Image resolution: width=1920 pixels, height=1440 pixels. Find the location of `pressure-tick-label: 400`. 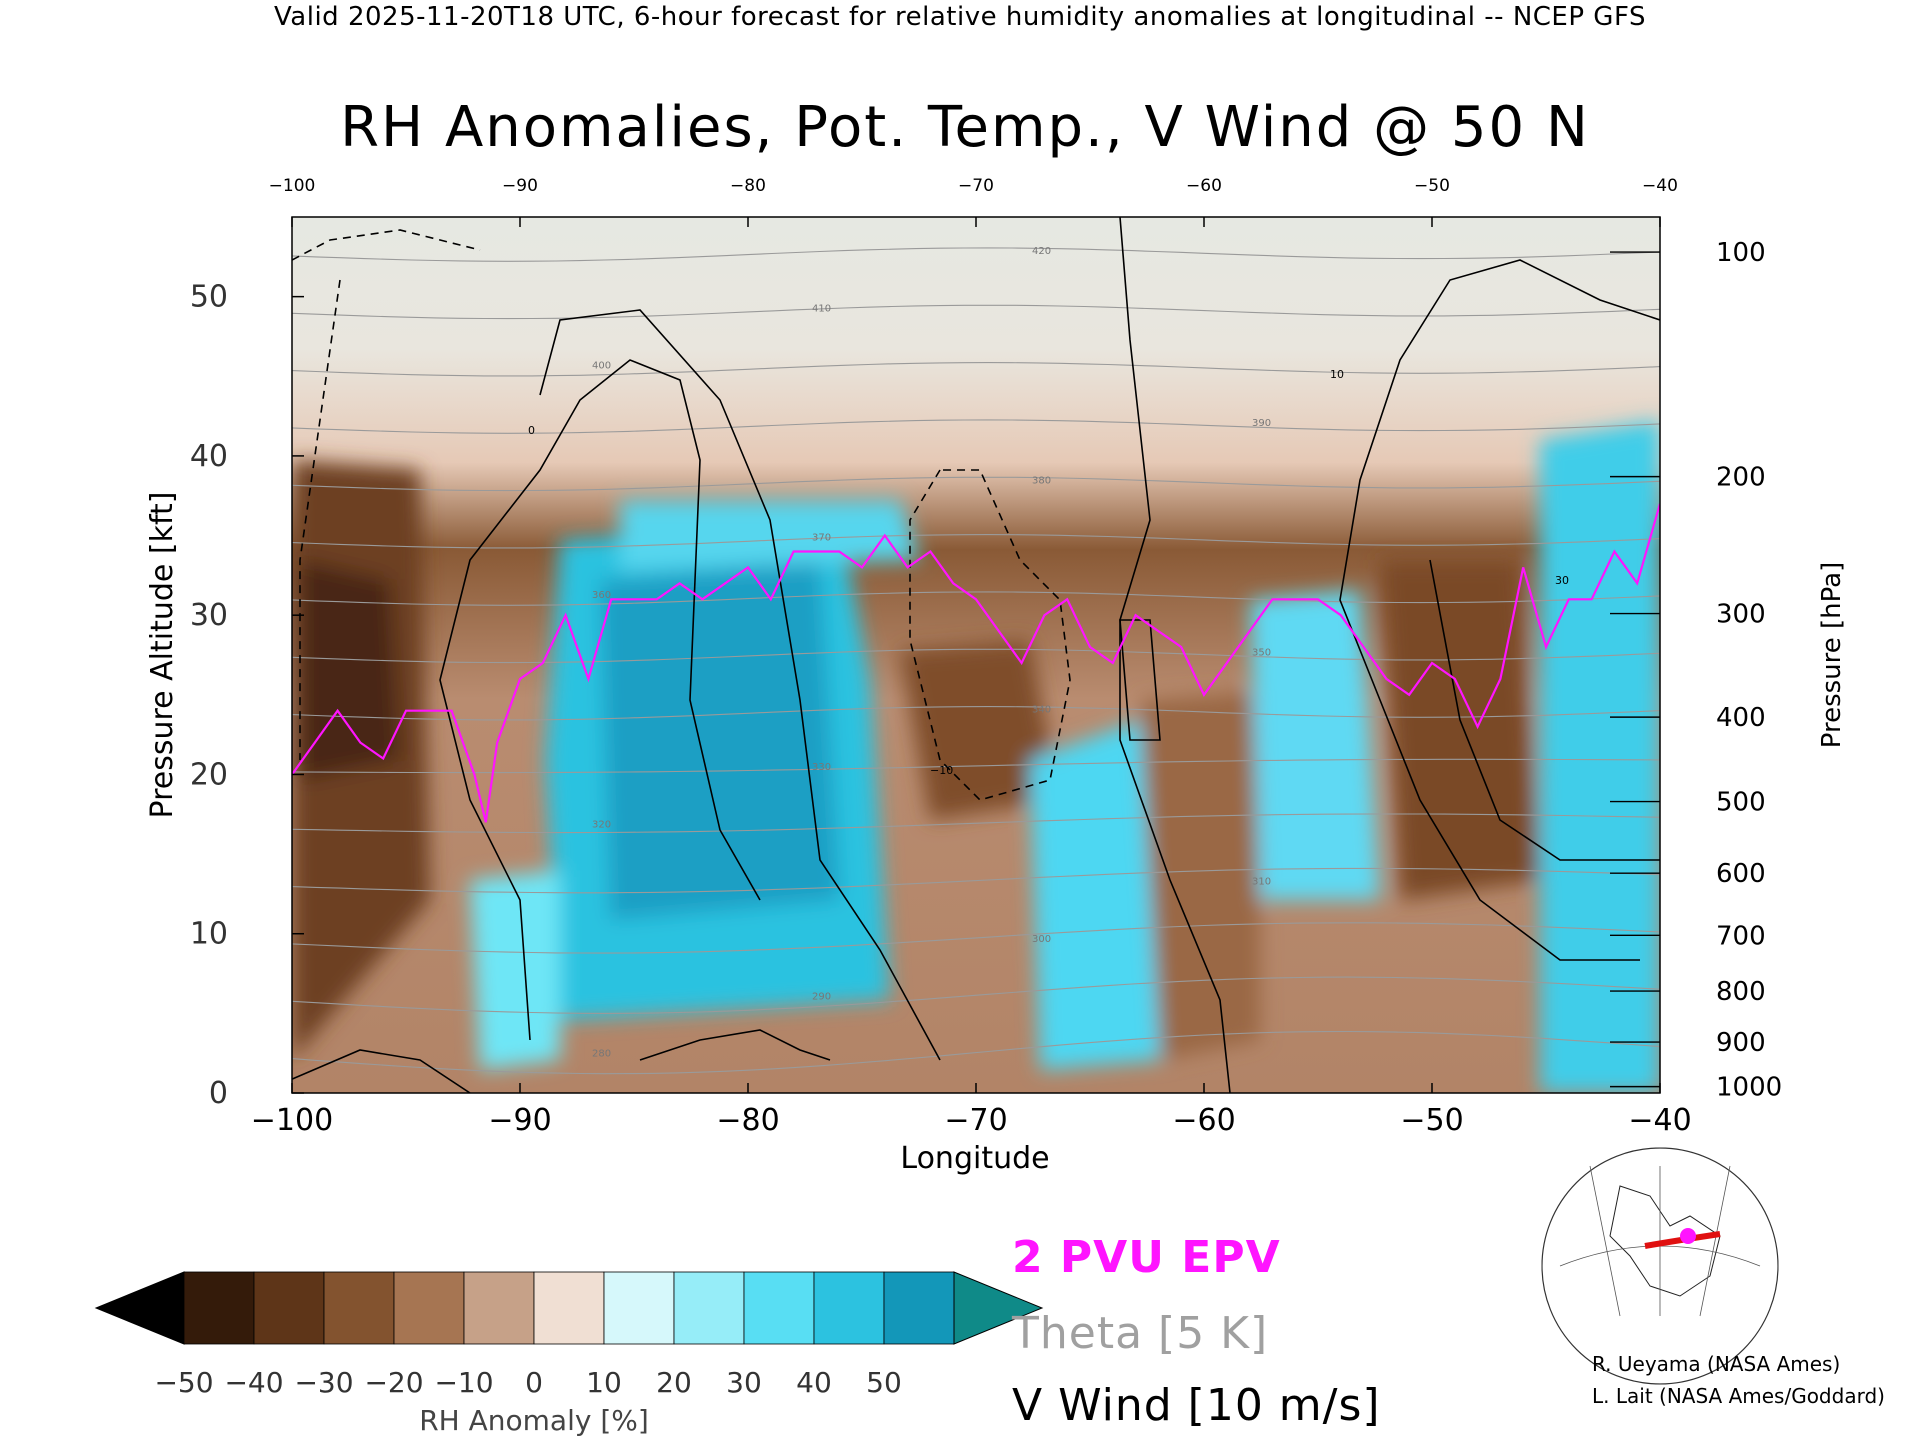

pressure-tick-label: 400 is located at coordinates (1741, 718).